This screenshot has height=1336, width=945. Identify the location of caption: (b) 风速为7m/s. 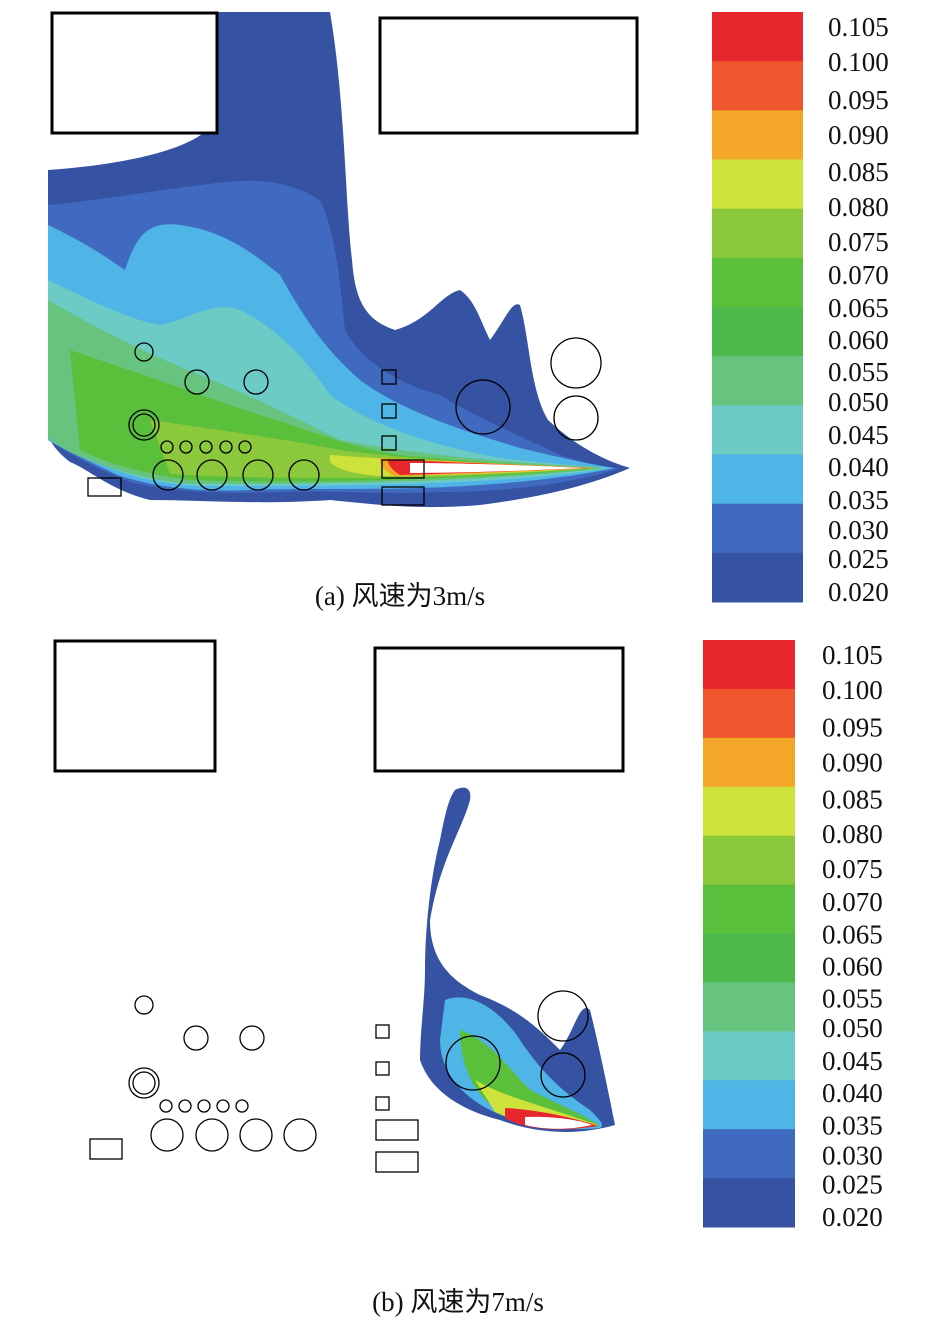
(458, 1302).